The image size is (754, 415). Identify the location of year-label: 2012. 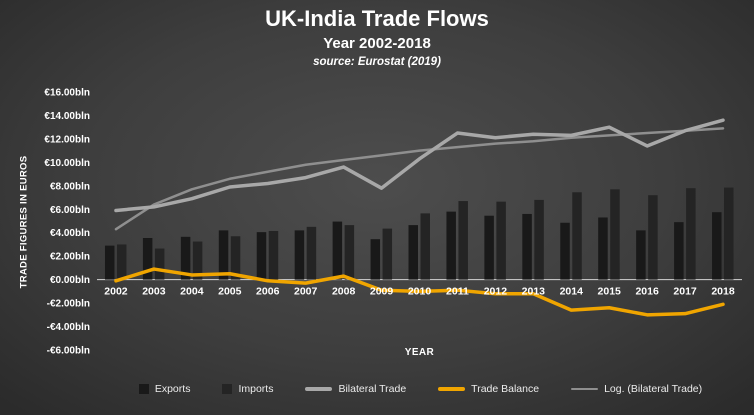
(496, 292).